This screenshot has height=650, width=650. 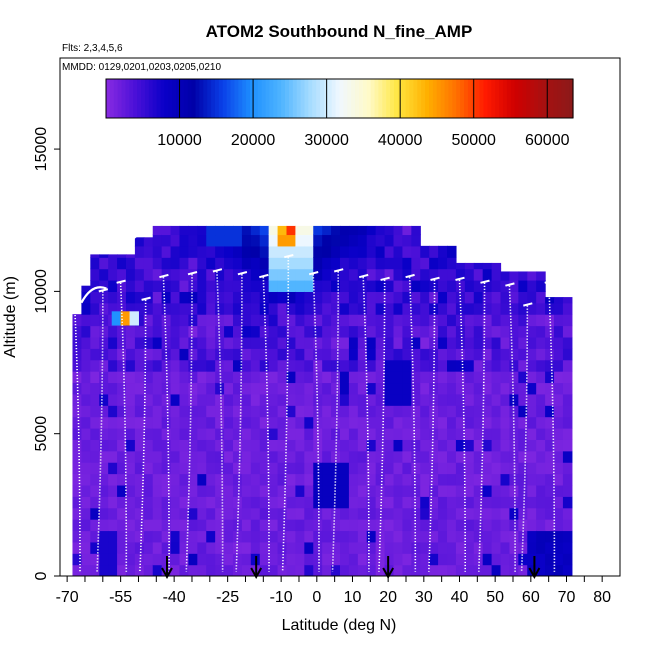 I want to click on x-axis: -70 -55 -40 -25 -10 0 10 20 30 40 50 60 70 80, so click(x=333, y=591).